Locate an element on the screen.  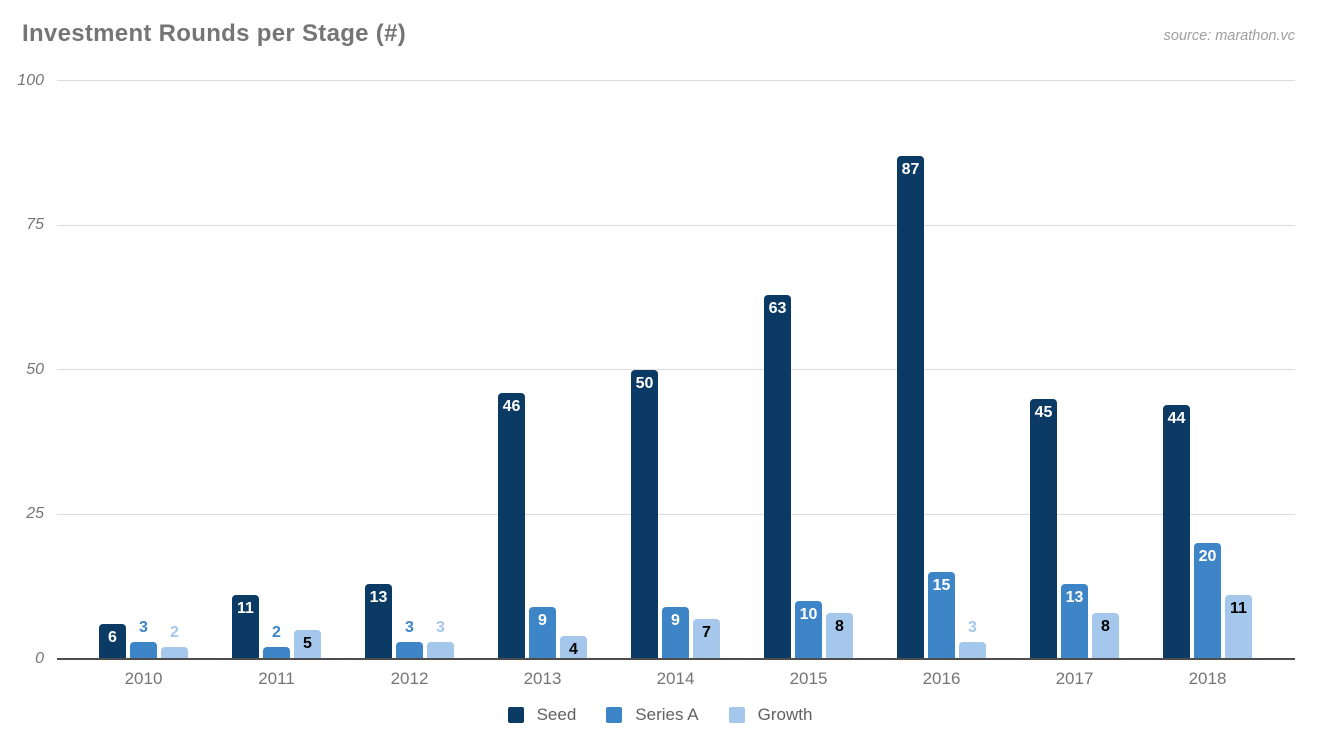
x-axis-category-label: 2018 is located at coordinates (1207, 678).